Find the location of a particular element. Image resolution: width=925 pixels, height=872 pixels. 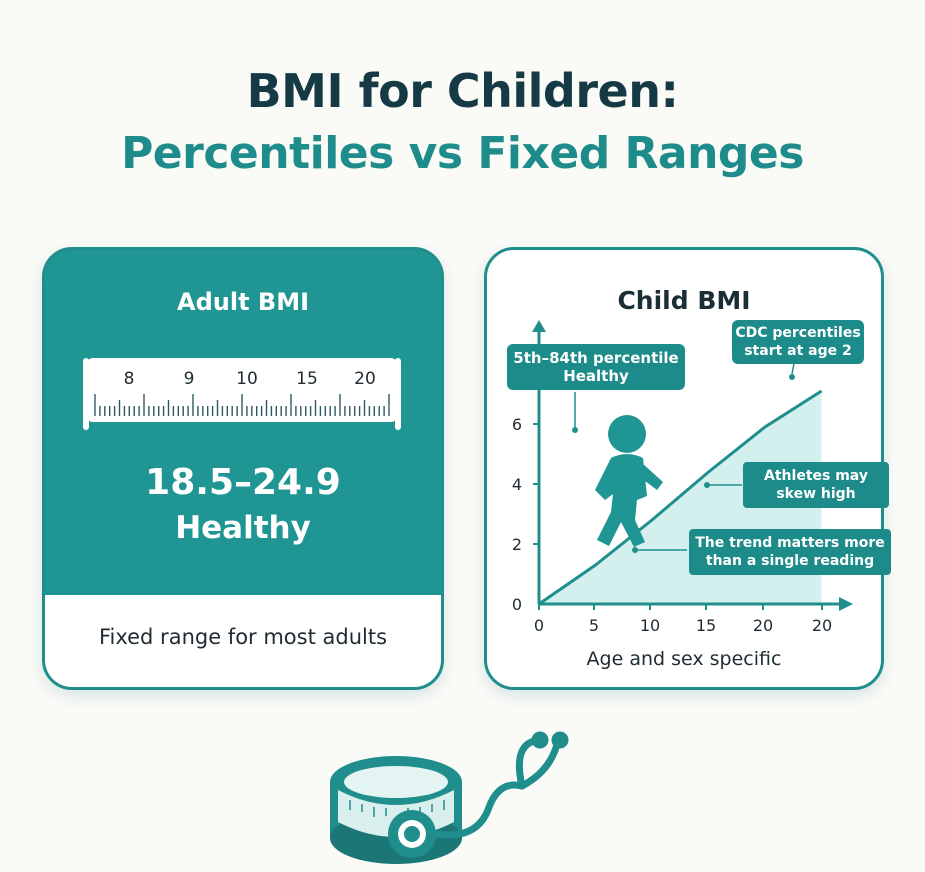

adult-range-value: 18.5–24.9 is located at coordinates (243, 482).